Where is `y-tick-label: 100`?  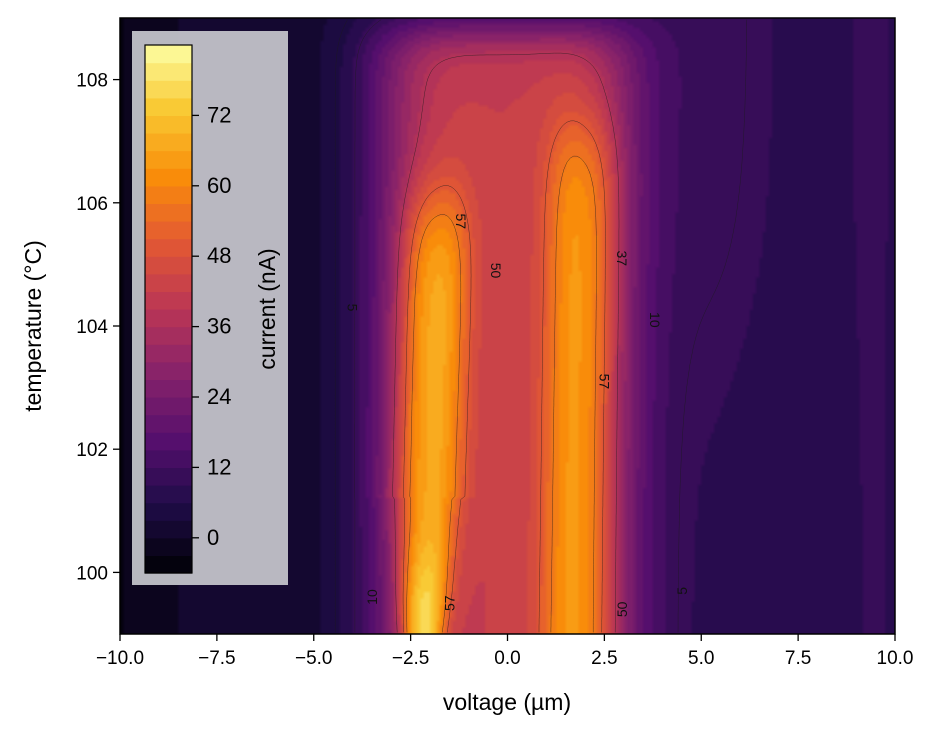 y-tick-label: 100 is located at coordinates (92, 573).